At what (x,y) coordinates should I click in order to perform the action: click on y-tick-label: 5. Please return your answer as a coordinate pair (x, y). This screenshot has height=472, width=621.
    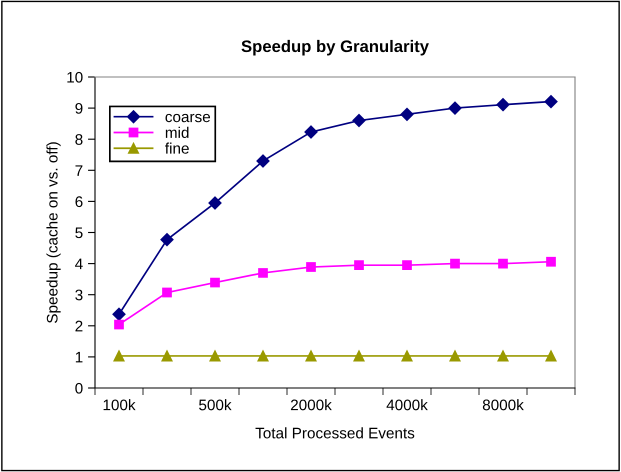
    Looking at the image, I should click on (79, 233).